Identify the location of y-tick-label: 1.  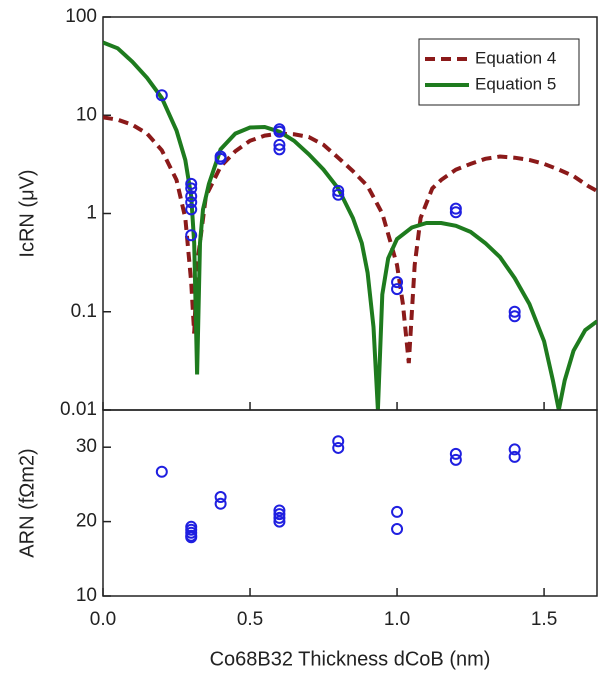
(91, 213).